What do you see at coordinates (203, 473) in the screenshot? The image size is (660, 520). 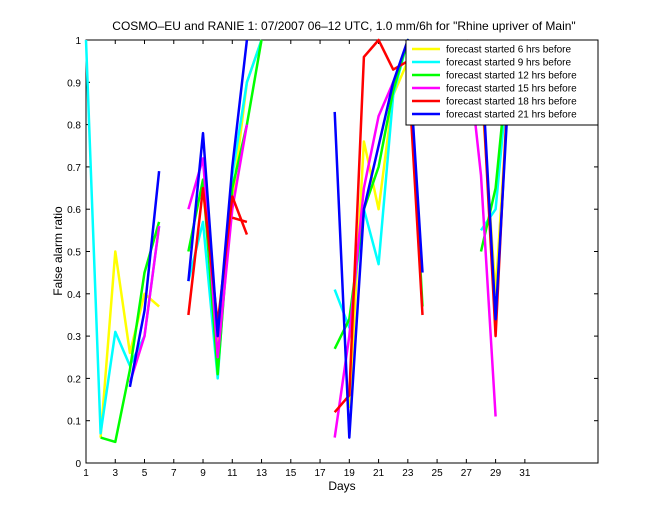 I see `x-tick-label: 9` at bounding box center [203, 473].